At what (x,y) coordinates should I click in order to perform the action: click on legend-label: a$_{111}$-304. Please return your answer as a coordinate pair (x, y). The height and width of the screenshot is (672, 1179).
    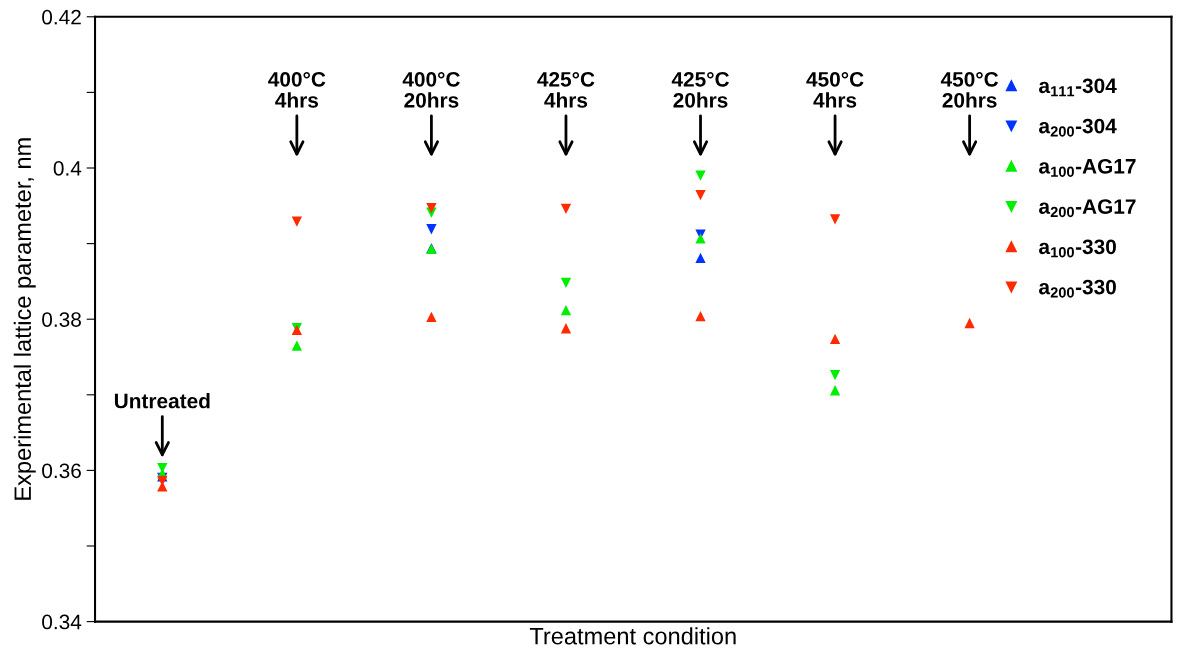
    Looking at the image, I should click on (1078, 87).